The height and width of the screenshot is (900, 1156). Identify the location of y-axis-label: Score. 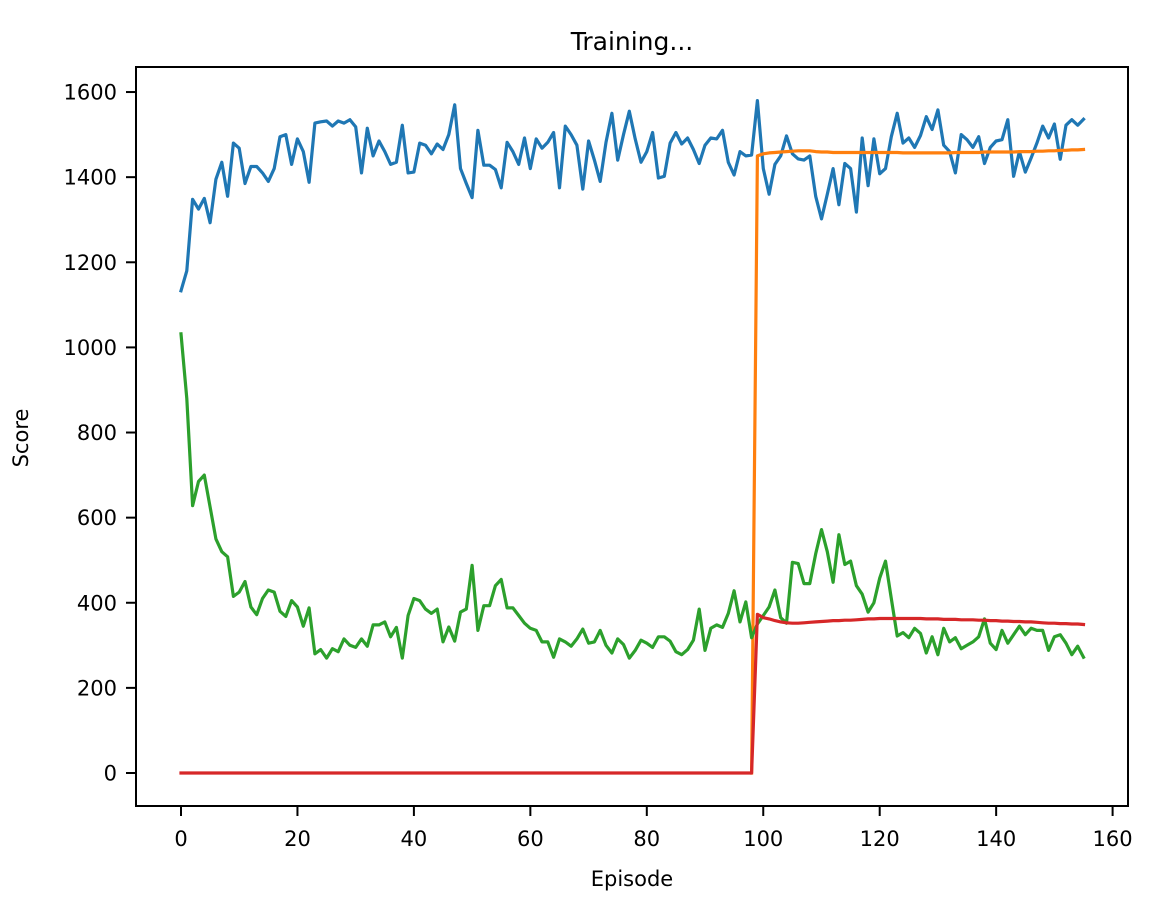
(21, 438).